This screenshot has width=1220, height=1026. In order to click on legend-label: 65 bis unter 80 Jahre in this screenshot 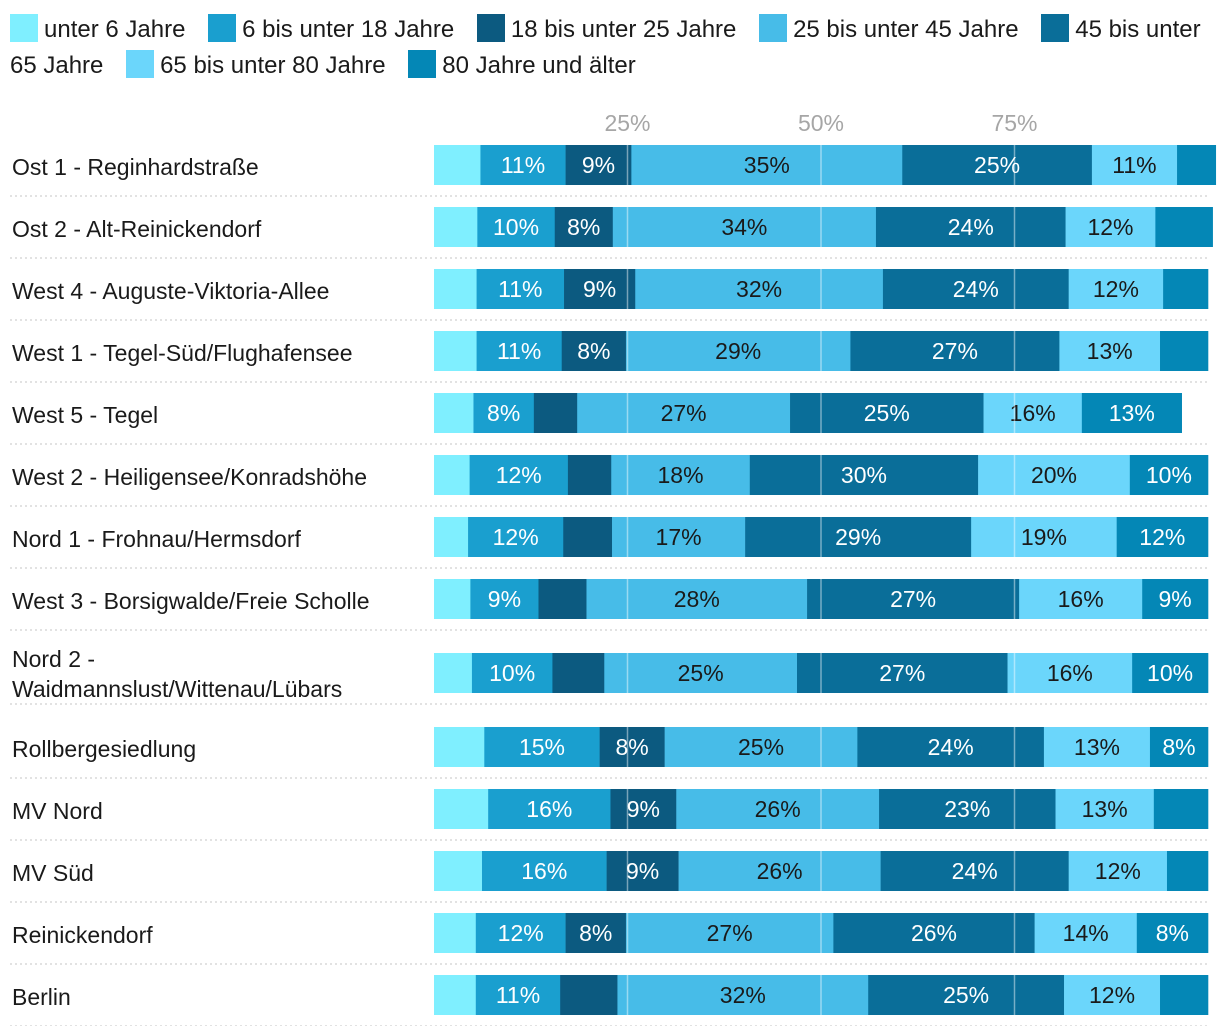, I will do `click(273, 65)`.